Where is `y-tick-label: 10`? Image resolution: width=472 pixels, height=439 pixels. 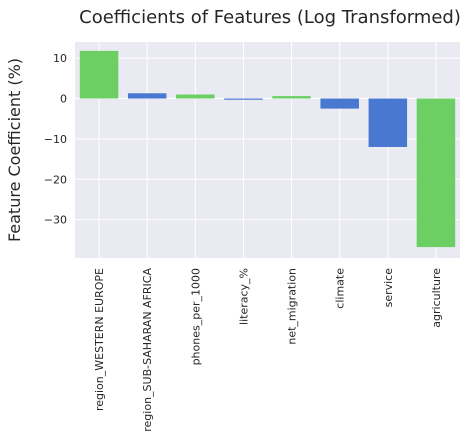
y-tick-label: 10 is located at coordinates (60, 58).